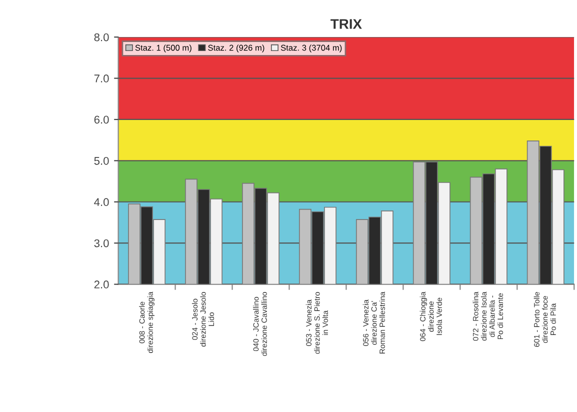 The height and width of the screenshot is (412, 577). What do you see at coordinates (101, 284) in the screenshot?
I see `y-tick-label: 2.0` at bounding box center [101, 284].